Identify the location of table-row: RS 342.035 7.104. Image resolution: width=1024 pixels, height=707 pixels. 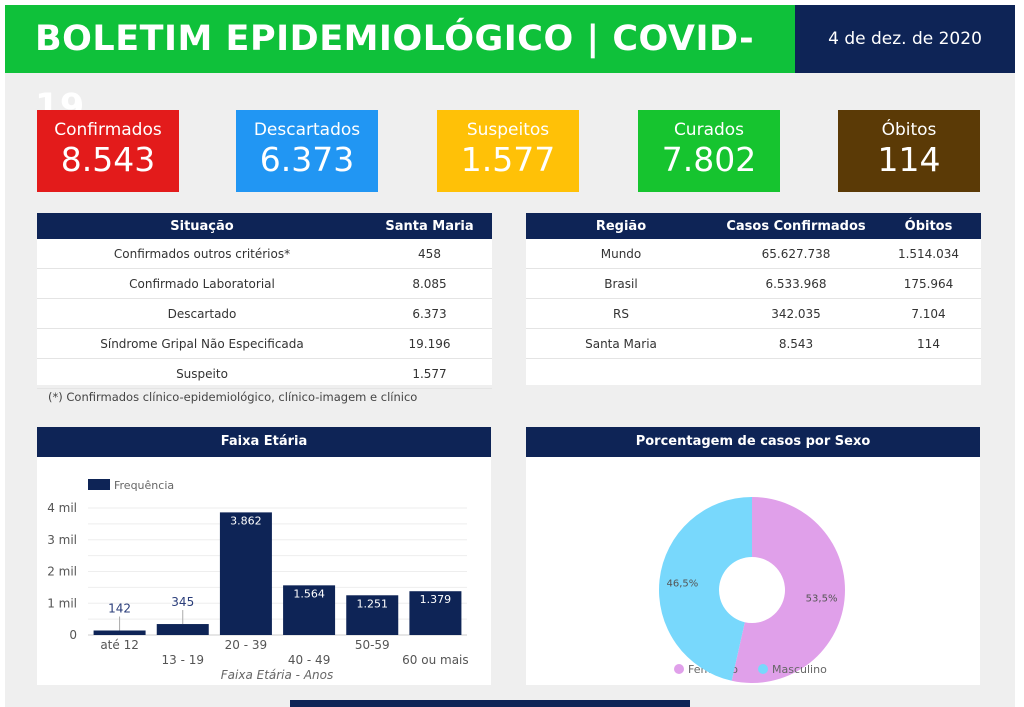
(753, 314).